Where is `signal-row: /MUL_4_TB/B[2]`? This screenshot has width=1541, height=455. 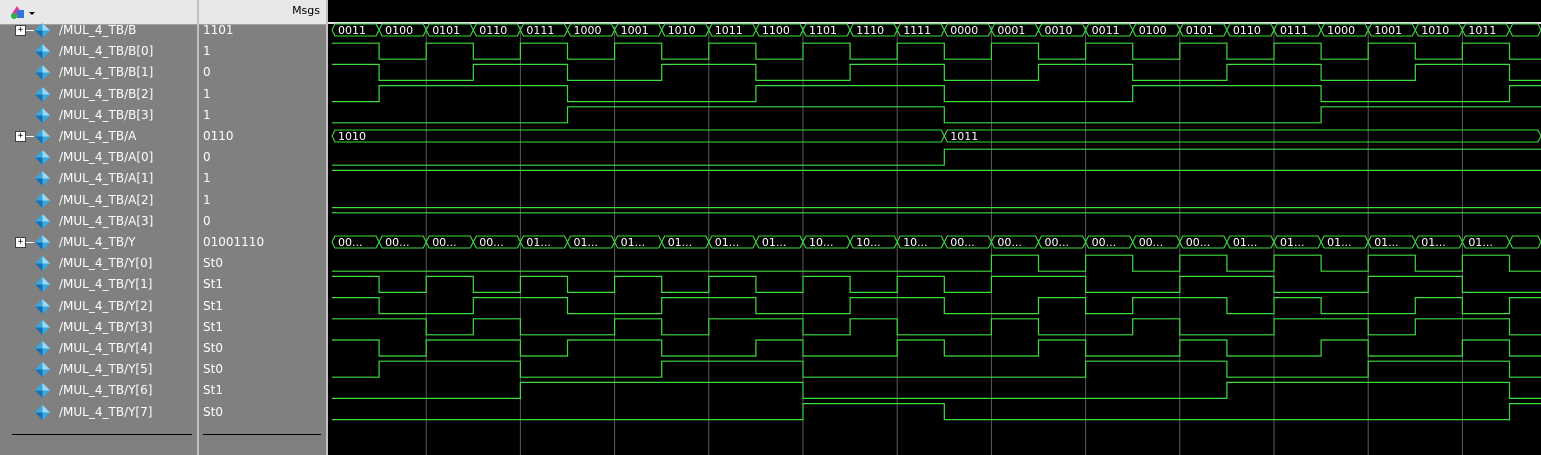
signal-row: /MUL_4_TB/B[2] is located at coordinates (98, 94).